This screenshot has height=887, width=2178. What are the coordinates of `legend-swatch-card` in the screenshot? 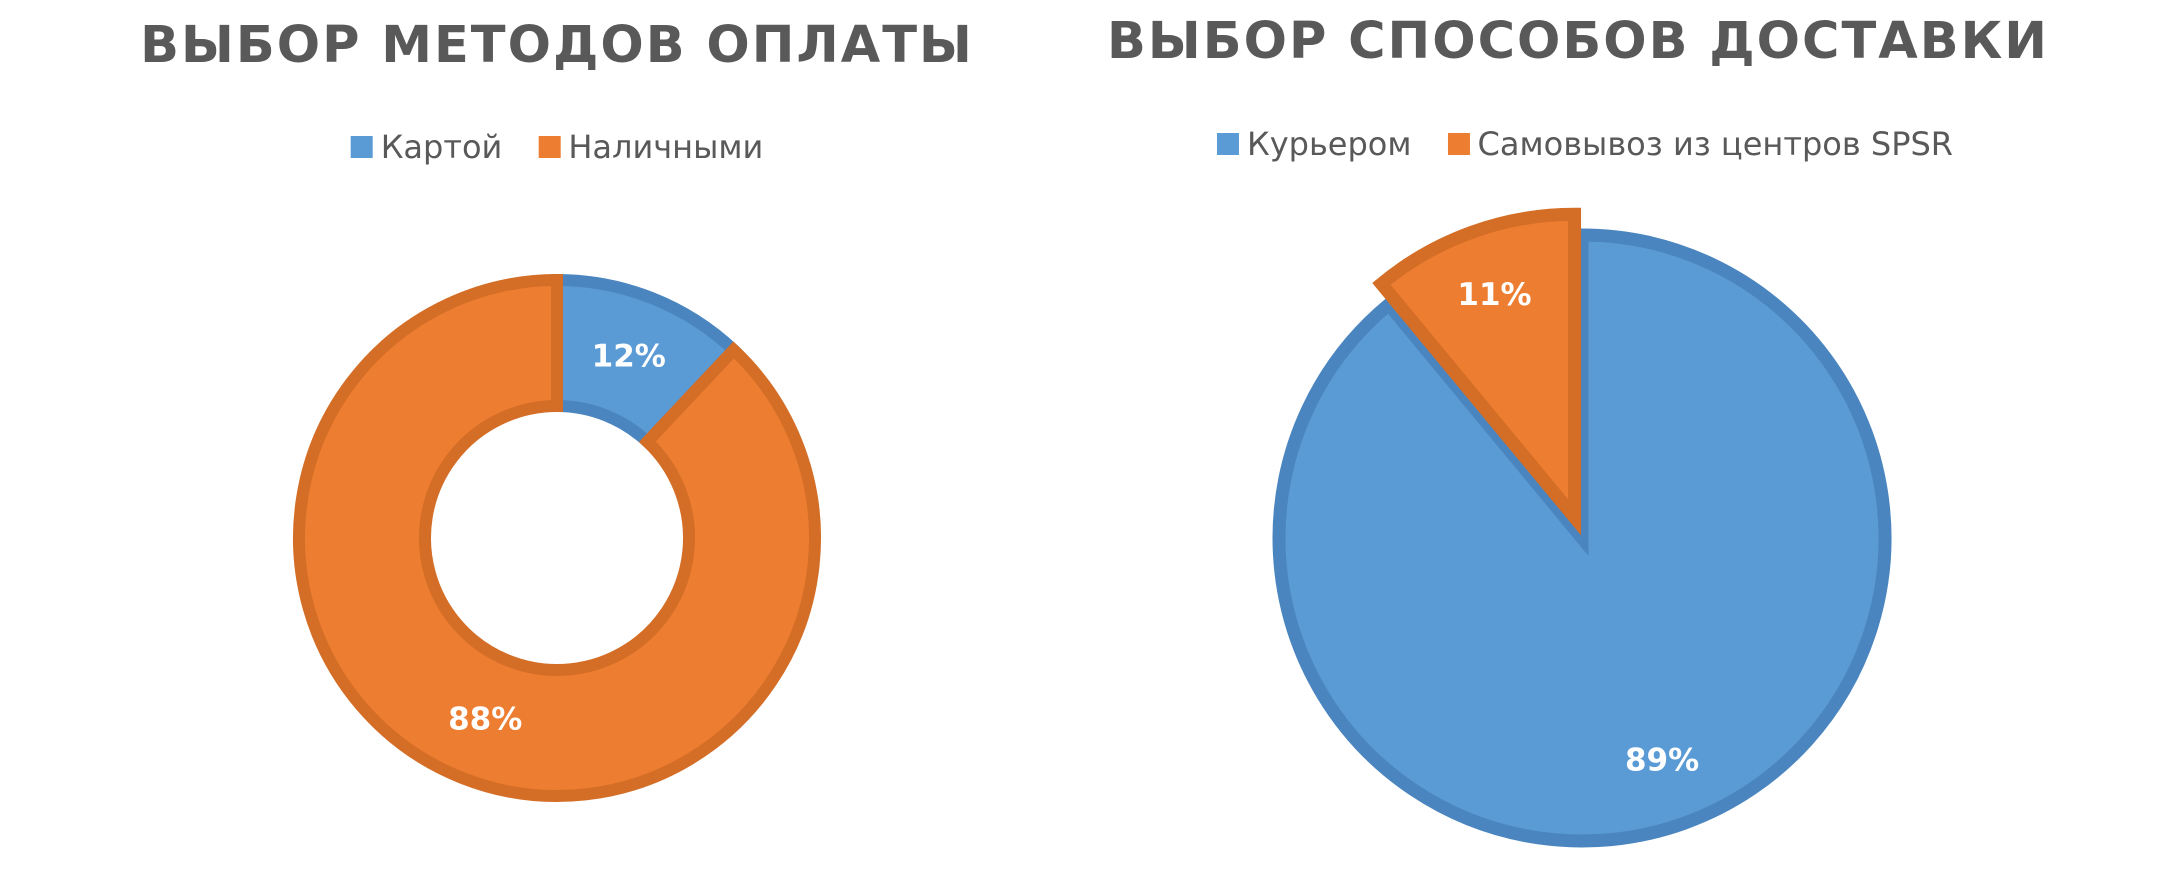 It's located at (361, 147).